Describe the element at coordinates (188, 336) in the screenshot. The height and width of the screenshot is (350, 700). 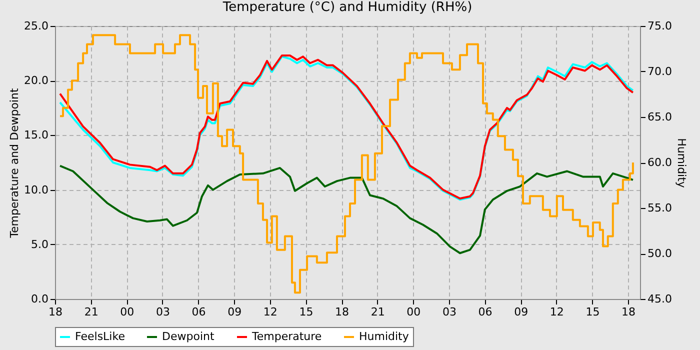
I see `legend-label: Dewpoint` at that location.